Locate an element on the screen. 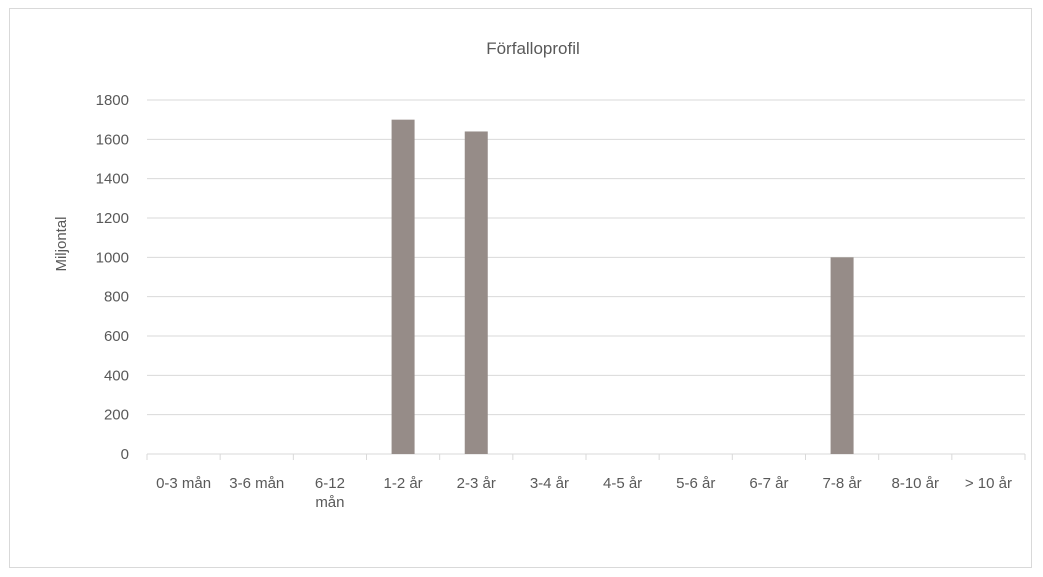 The width and height of the screenshot is (1043, 577). y-tick-label: 600 is located at coordinates (116, 336).